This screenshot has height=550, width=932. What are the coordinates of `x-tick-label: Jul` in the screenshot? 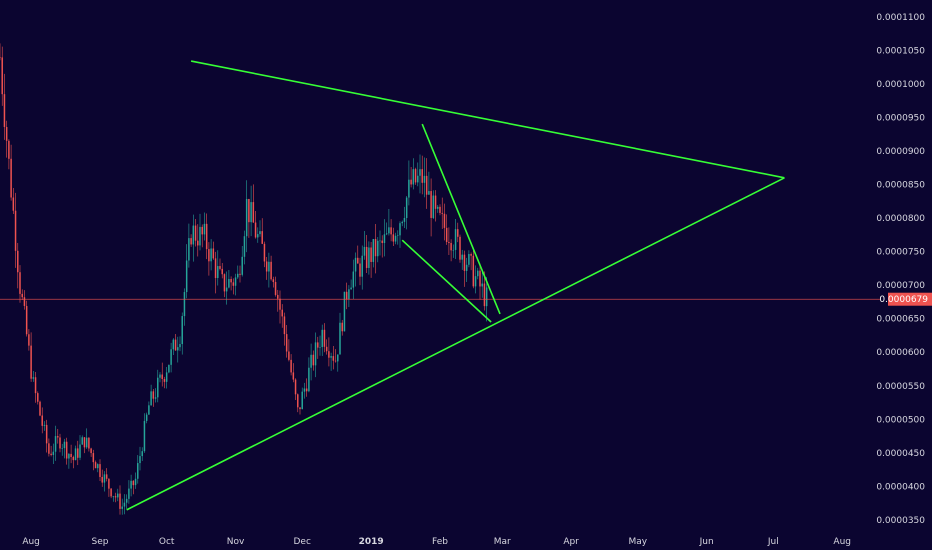 It's located at (773, 542).